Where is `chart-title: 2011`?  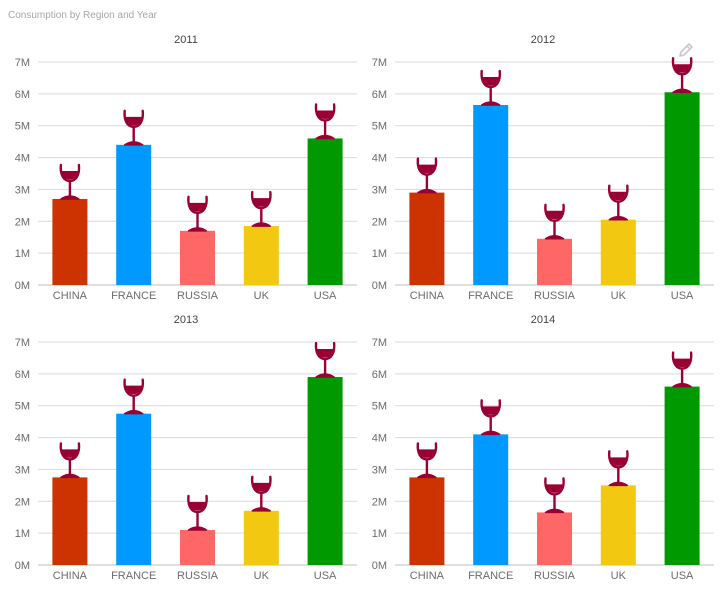
chart-title: 2011 is located at coordinates (186, 40).